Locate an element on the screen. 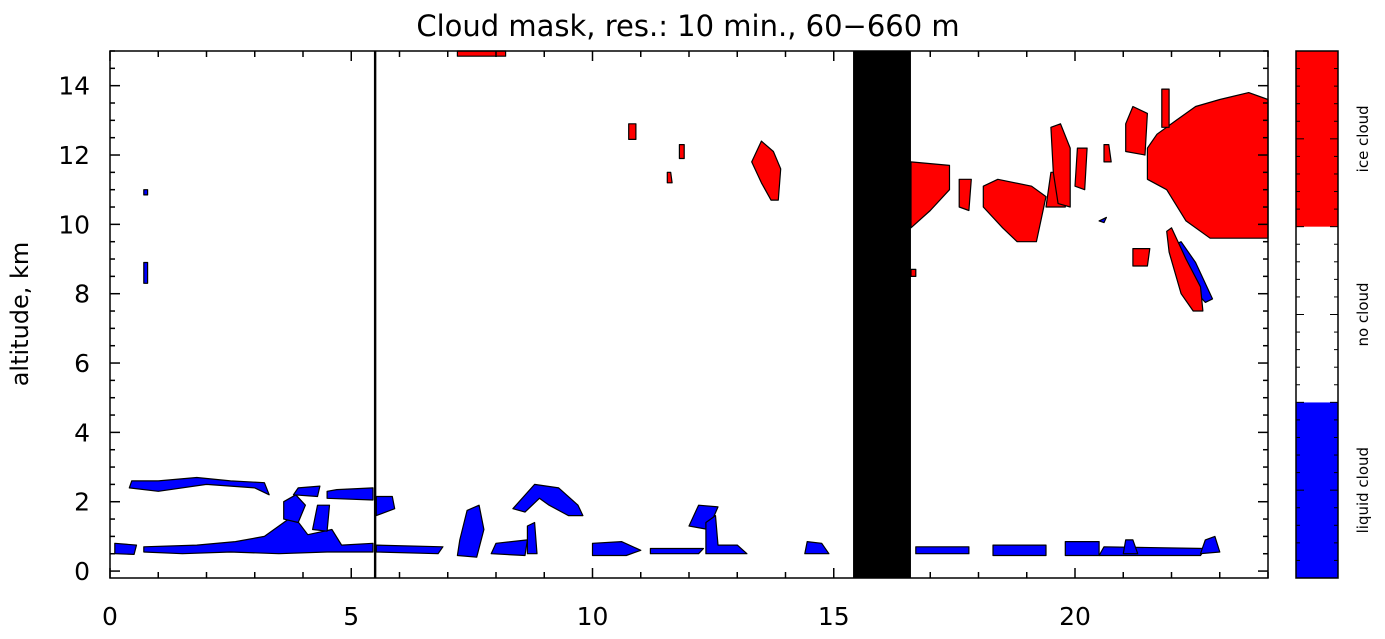 Image resolution: width=1385 pixels, height=639 pixels. y-tick-label: 12 is located at coordinates (74, 155).